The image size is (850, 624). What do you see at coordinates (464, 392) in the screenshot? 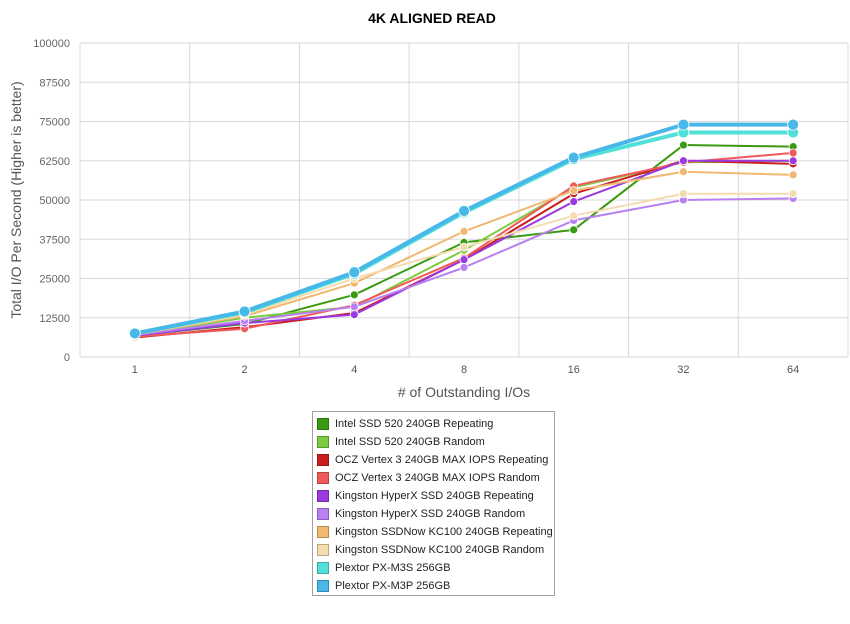
I see `x-axis-title: # of Outstanding I/Os` at bounding box center [464, 392].